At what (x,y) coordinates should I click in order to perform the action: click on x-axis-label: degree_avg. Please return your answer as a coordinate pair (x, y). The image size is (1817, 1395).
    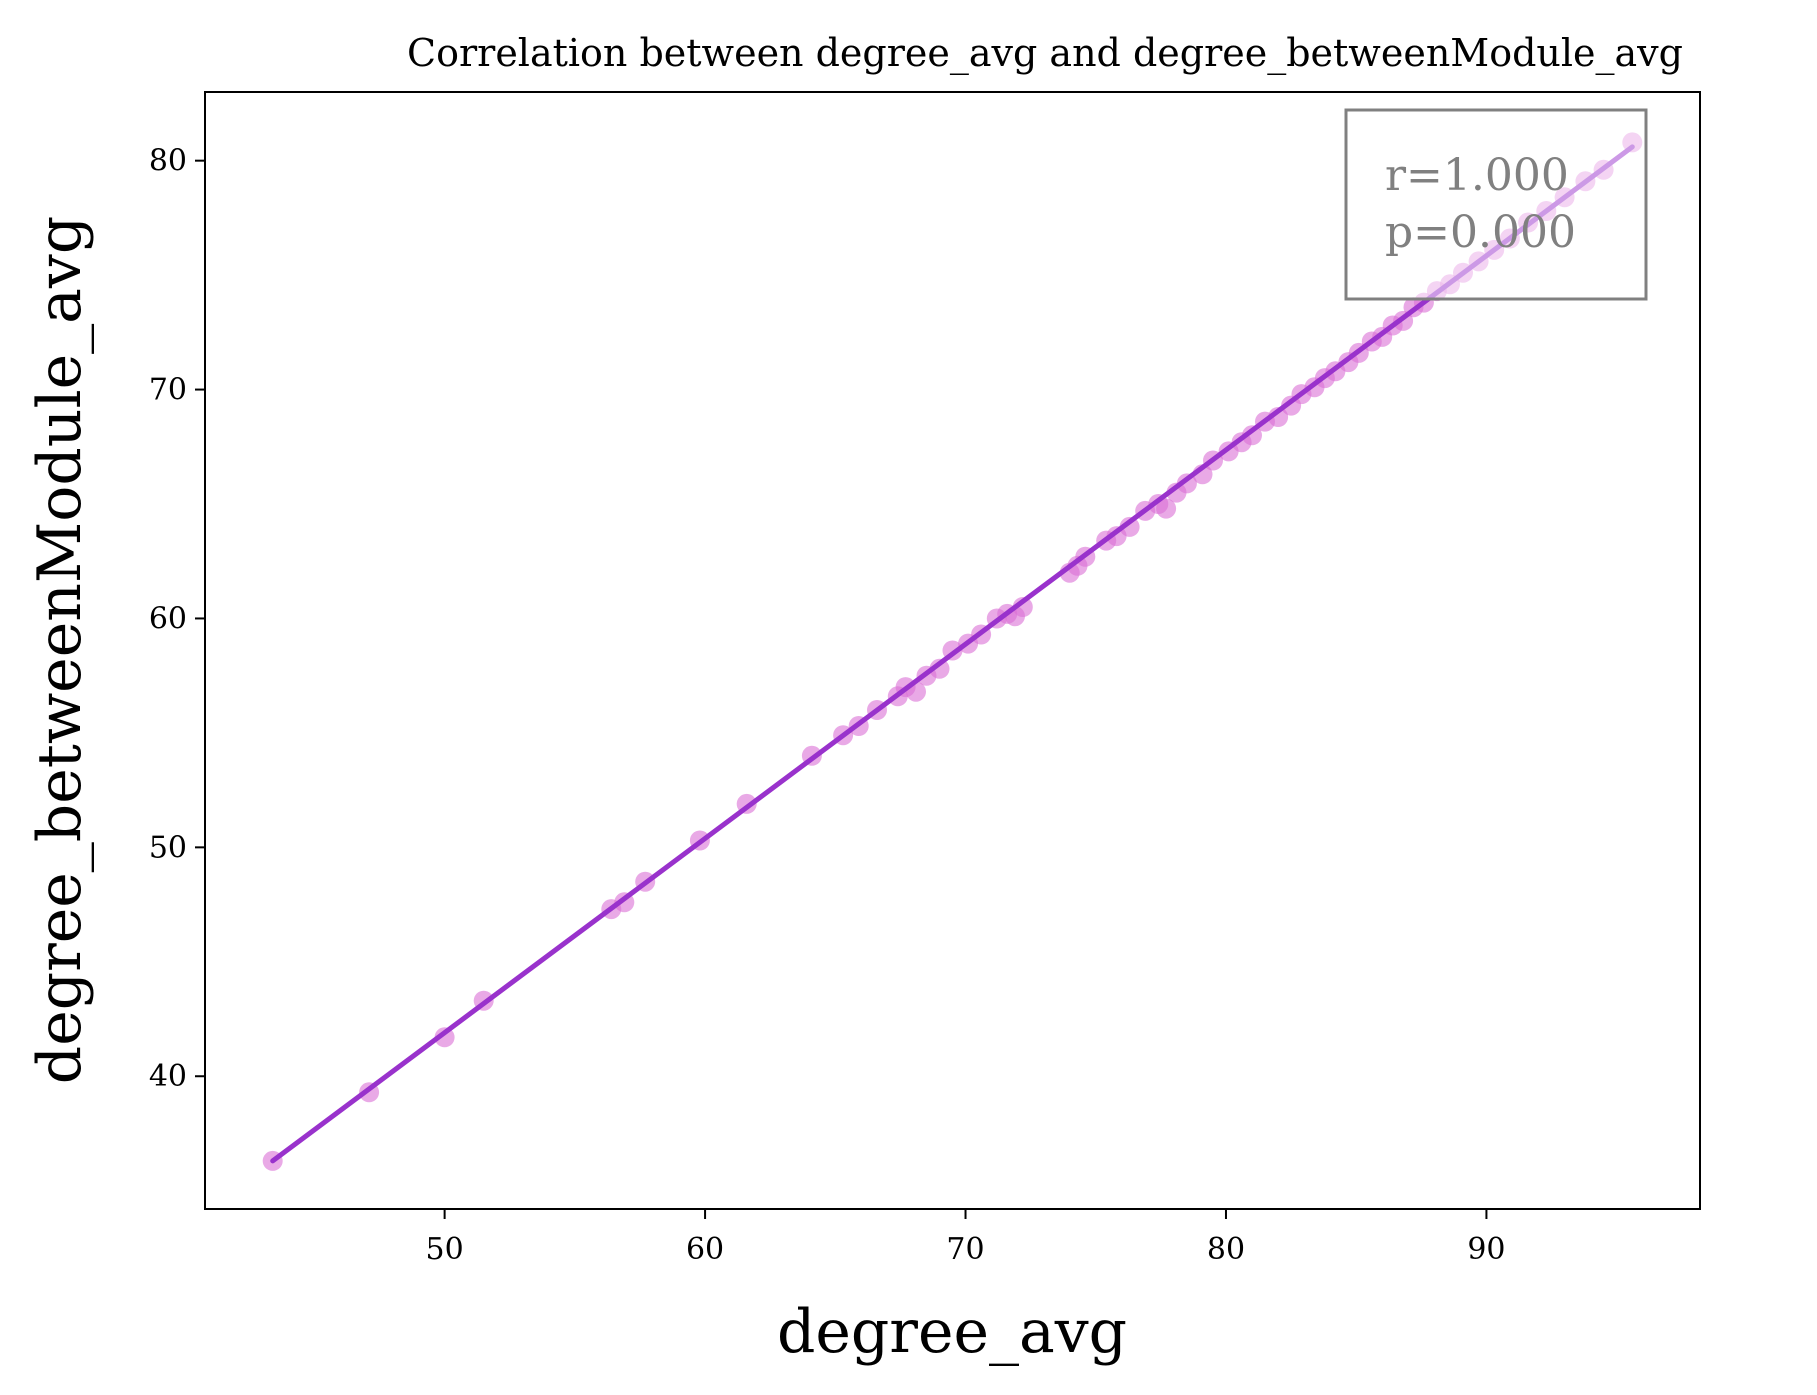
    Looking at the image, I should click on (952, 1332).